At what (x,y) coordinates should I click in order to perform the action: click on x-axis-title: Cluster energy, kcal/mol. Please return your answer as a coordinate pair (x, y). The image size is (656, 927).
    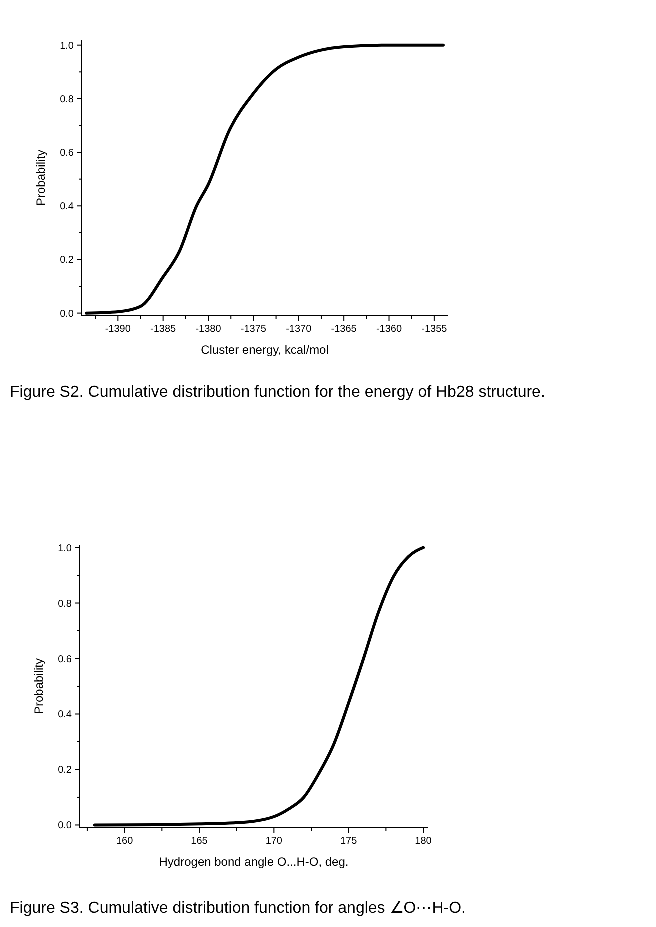
    Looking at the image, I should click on (265, 350).